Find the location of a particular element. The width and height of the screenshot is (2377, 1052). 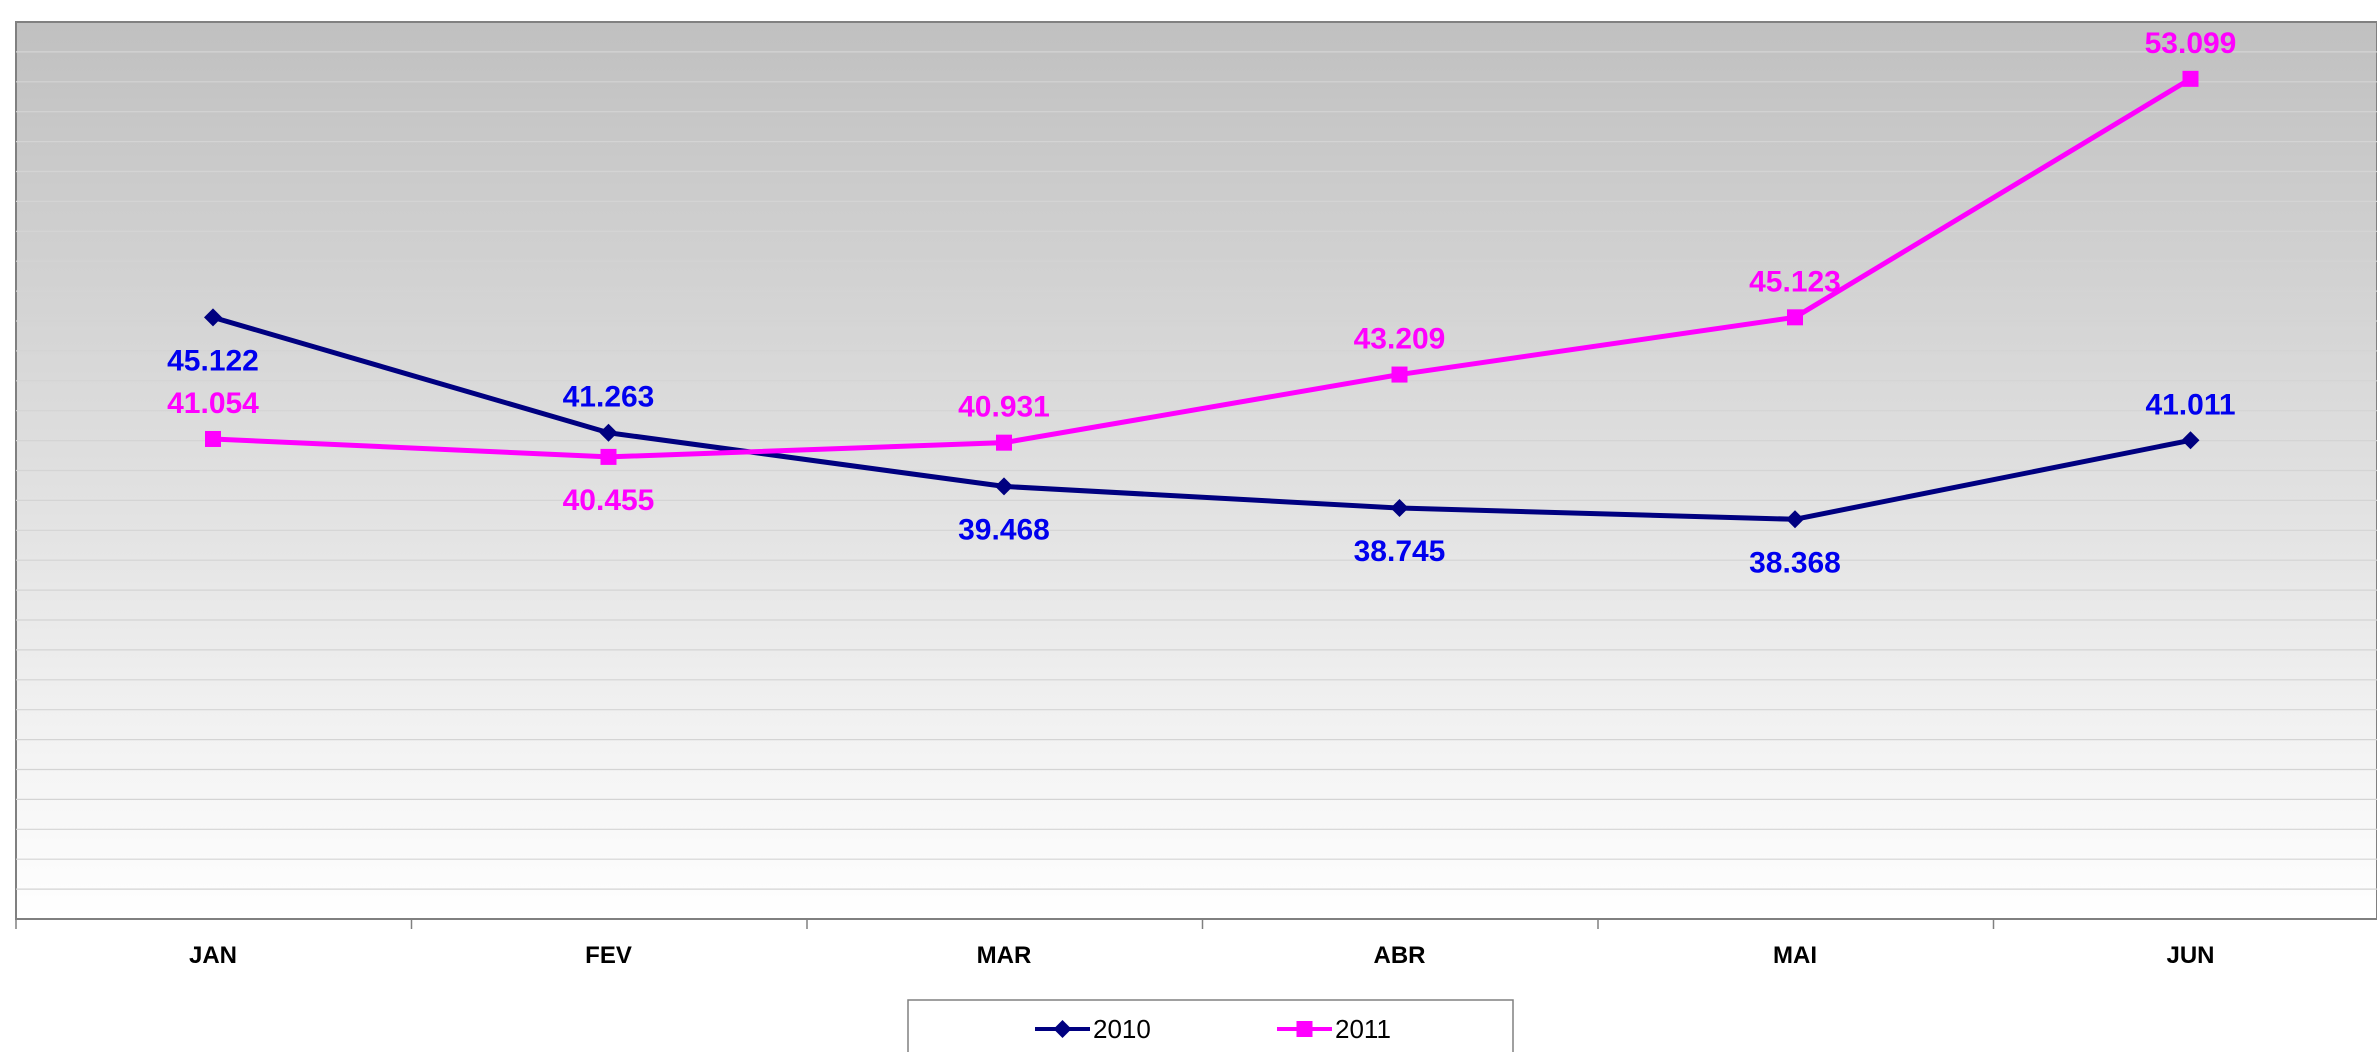

data-label: 39.468 is located at coordinates (1004, 529).